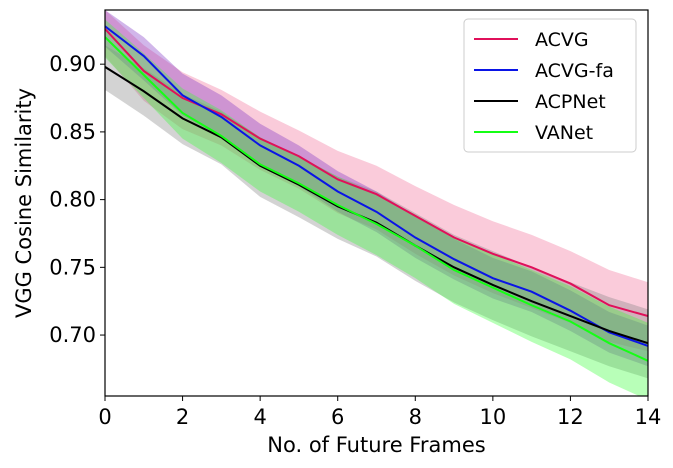  Describe the element at coordinates (492, 417) in the screenshot. I see `x-tick-label: 10` at that location.